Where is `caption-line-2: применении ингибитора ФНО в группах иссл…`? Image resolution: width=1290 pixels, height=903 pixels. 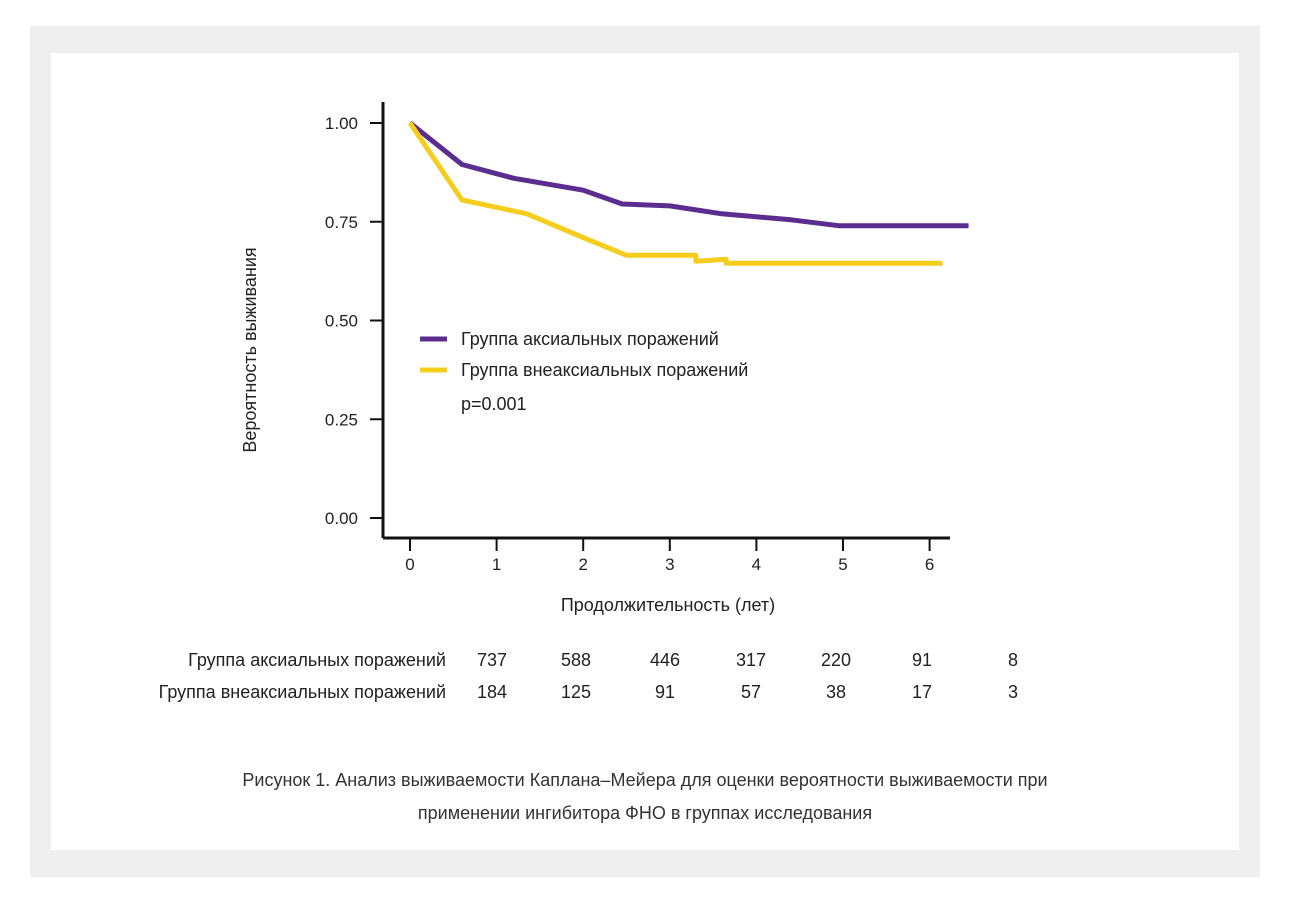
caption-line-2: применении ингибитора ФНО в группах иссл… is located at coordinates (645, 813).